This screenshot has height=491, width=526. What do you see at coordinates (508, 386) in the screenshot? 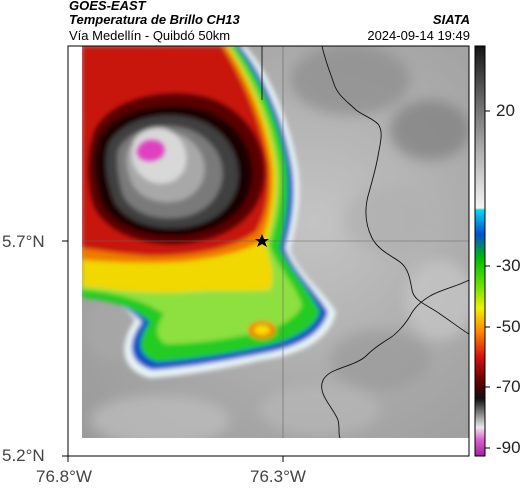
I see `colorbar-tick-label: -70` at bounding box center [508, 386].